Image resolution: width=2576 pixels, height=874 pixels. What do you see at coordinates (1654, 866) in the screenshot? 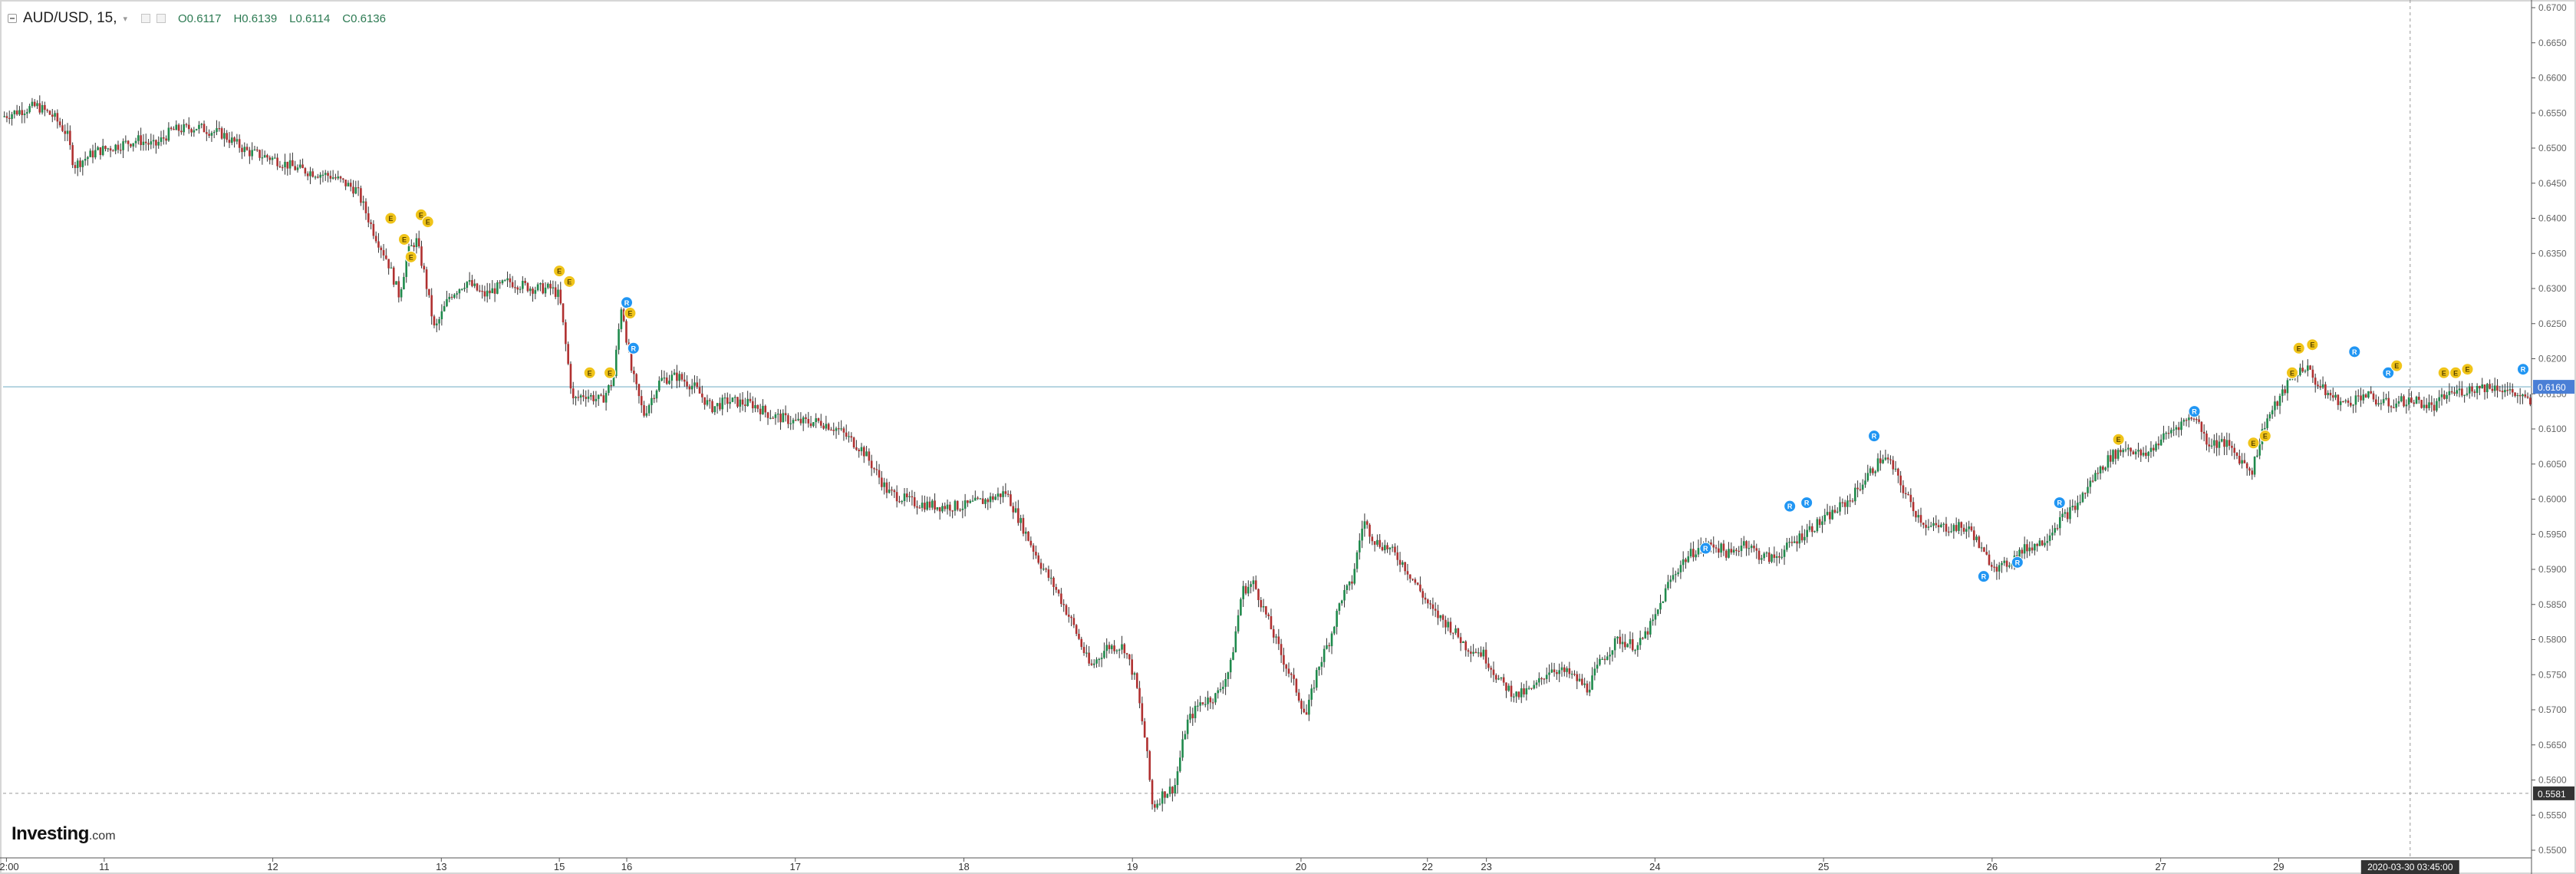
I see `x-tick-label: 24` at bounding box center [1654, 866].